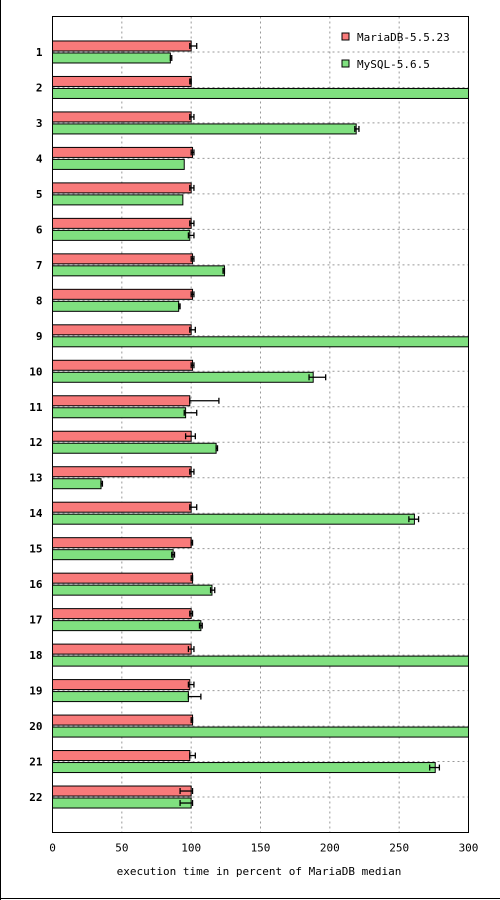 This screenshot has width=500, height=900. I want to click on y-tick-label: 7, so click(39, 265).